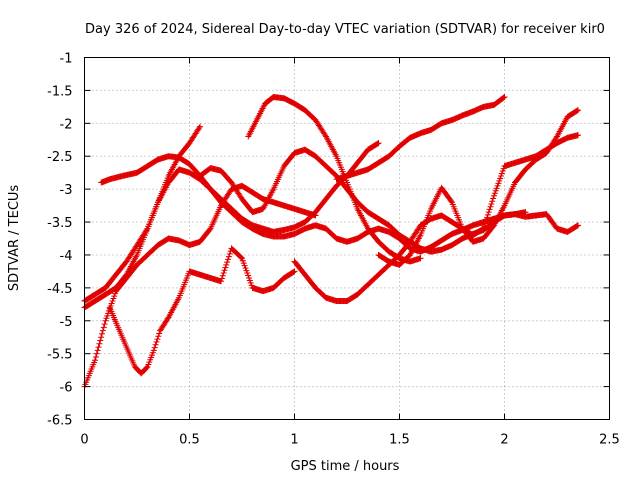  Describe the element at coordinates (66, 124) in the screenshot. I see `y-tick-label: -2` at that location.